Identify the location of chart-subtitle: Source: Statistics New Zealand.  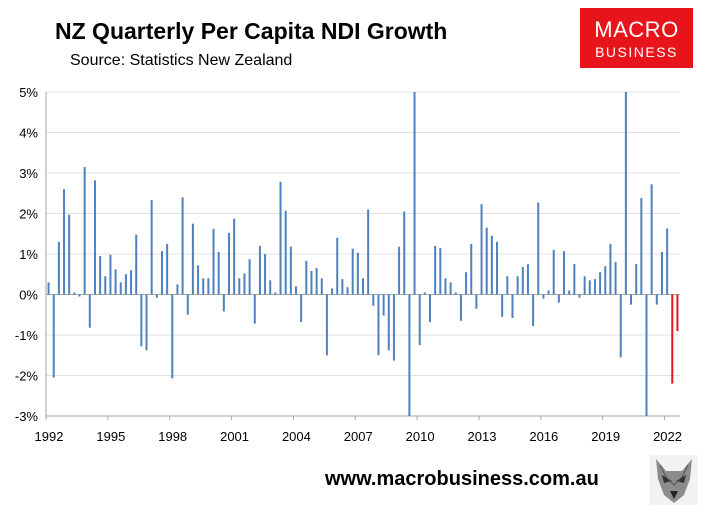
(181, 60).